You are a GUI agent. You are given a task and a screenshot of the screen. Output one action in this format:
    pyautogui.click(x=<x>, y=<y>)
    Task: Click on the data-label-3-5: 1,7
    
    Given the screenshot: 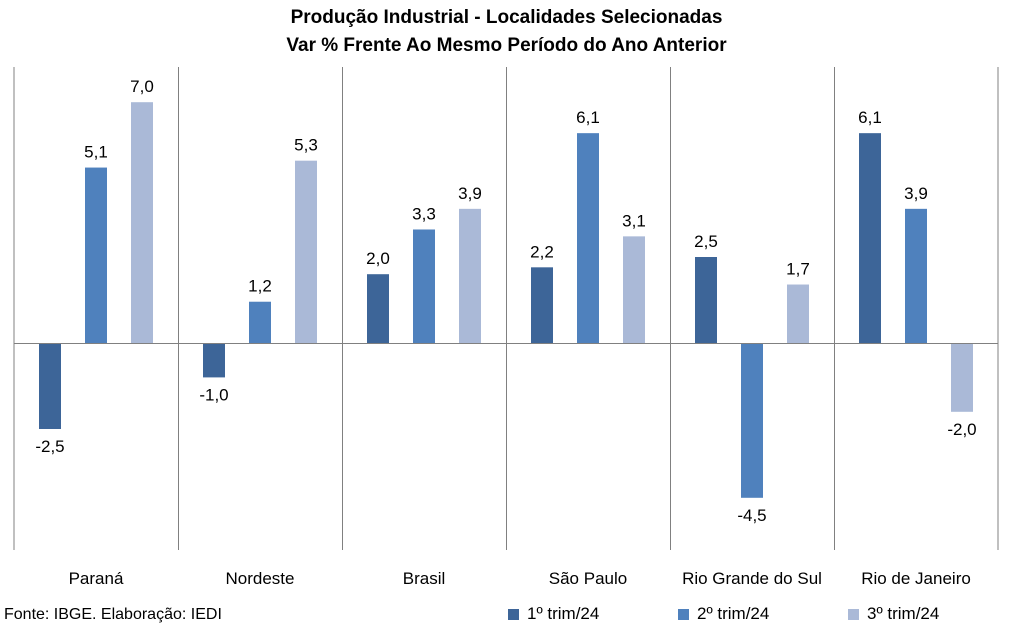 What is the action you would take?
    pyautogui.click(x=798, y=269)
    